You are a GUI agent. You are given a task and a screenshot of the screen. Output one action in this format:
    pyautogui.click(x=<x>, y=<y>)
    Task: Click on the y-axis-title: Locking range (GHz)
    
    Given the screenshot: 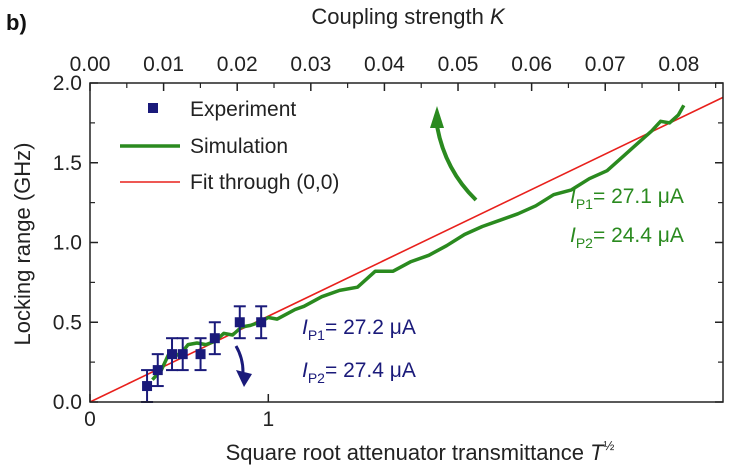 What is the action you would take?
    pyautogui.click(x=22, y=244)
    